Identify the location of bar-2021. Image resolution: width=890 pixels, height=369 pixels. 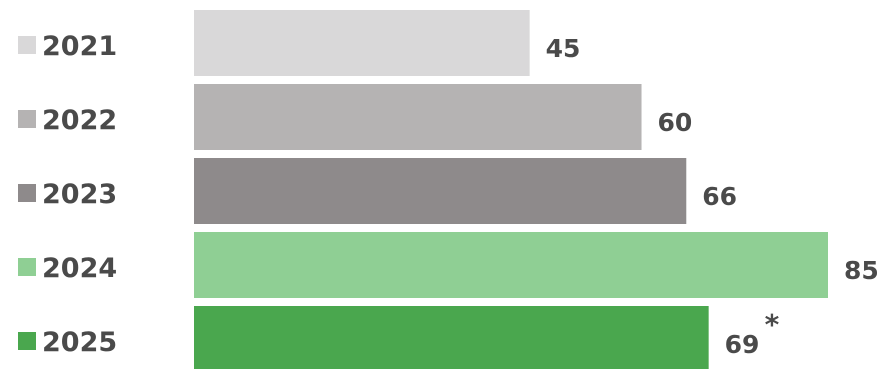
(362, 43).